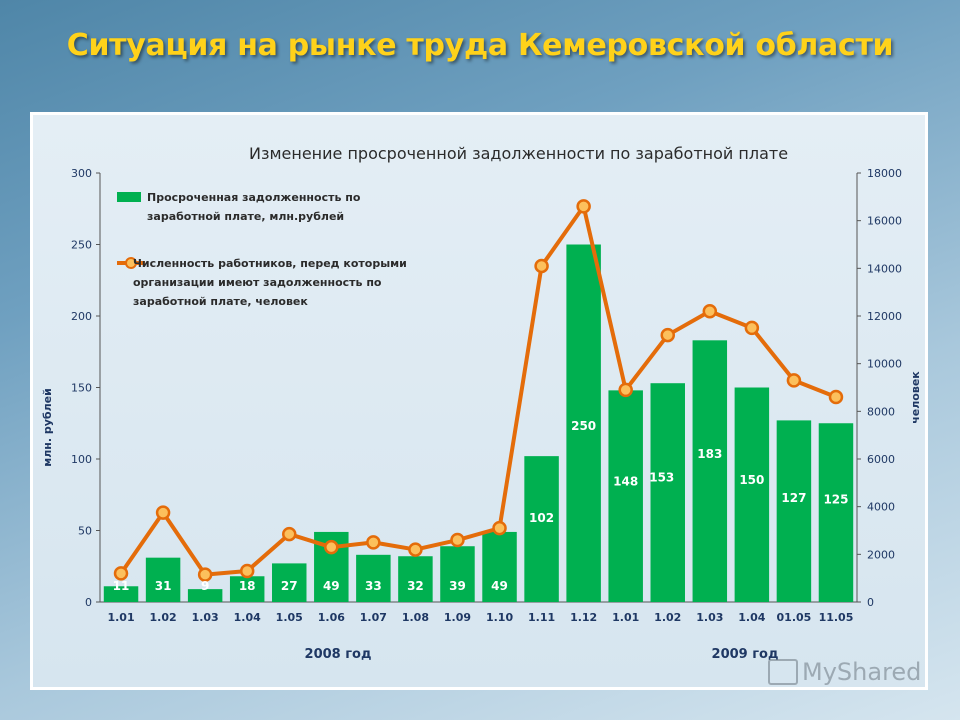 The image size is (960, 720). I want to click on watermark-logo-icon, so click(783, 672).